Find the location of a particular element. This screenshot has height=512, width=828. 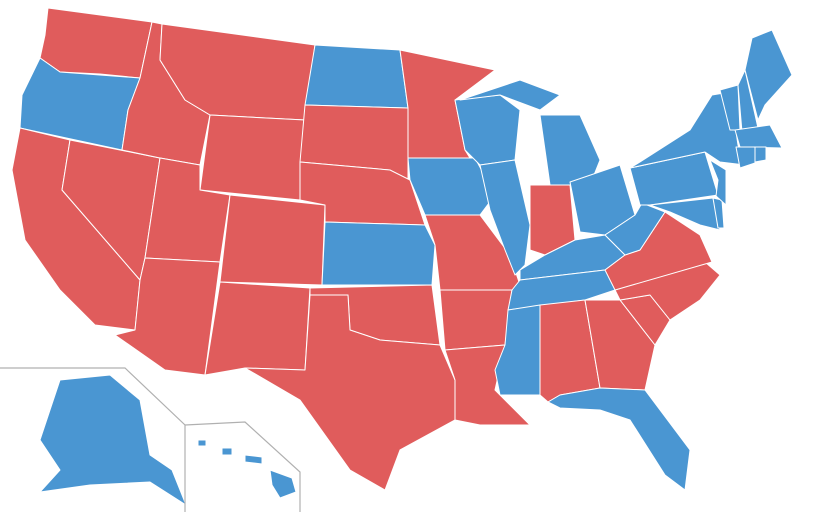

state-co is located at coordinates (272, 240).